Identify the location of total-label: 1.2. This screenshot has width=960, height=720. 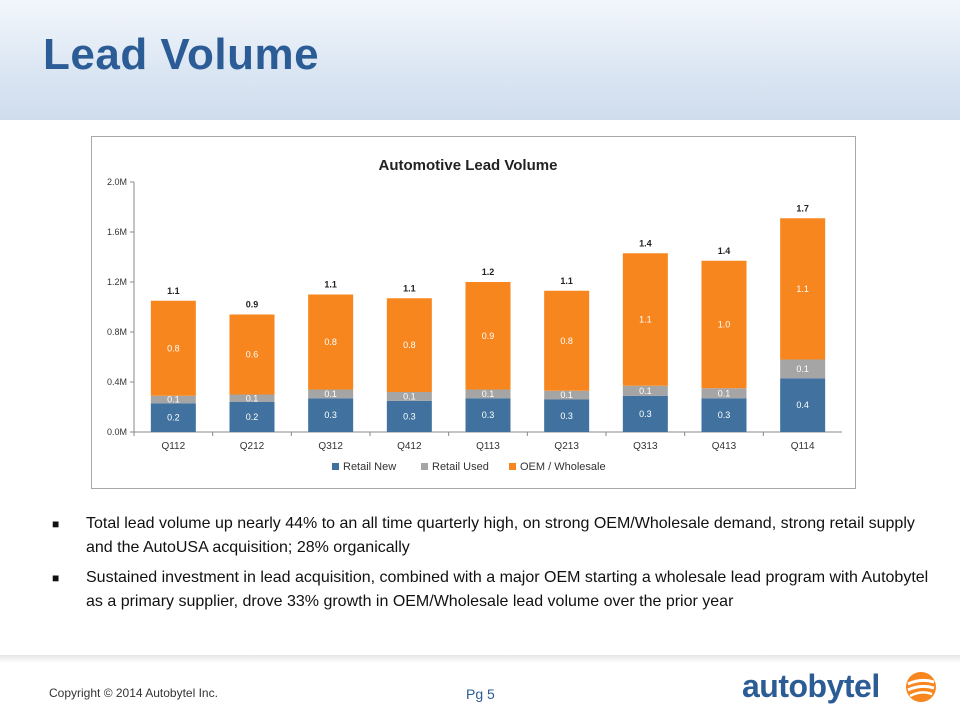
(488, 272).